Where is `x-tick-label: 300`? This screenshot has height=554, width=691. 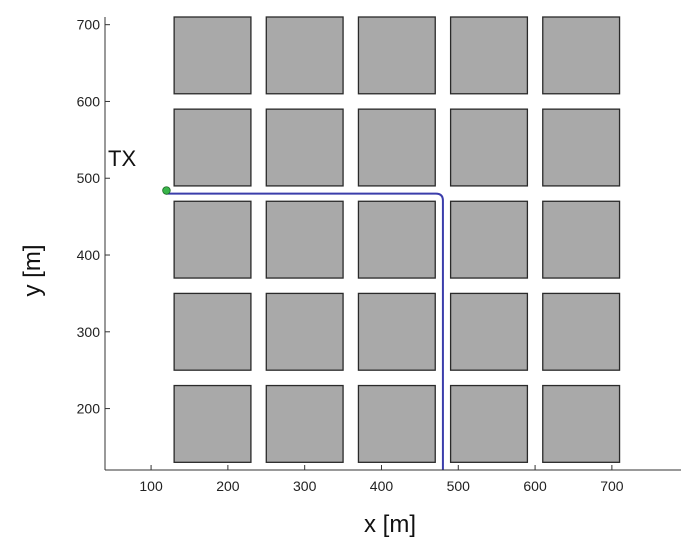
x-tick-label: 300 is located at coordinates (305, 486).